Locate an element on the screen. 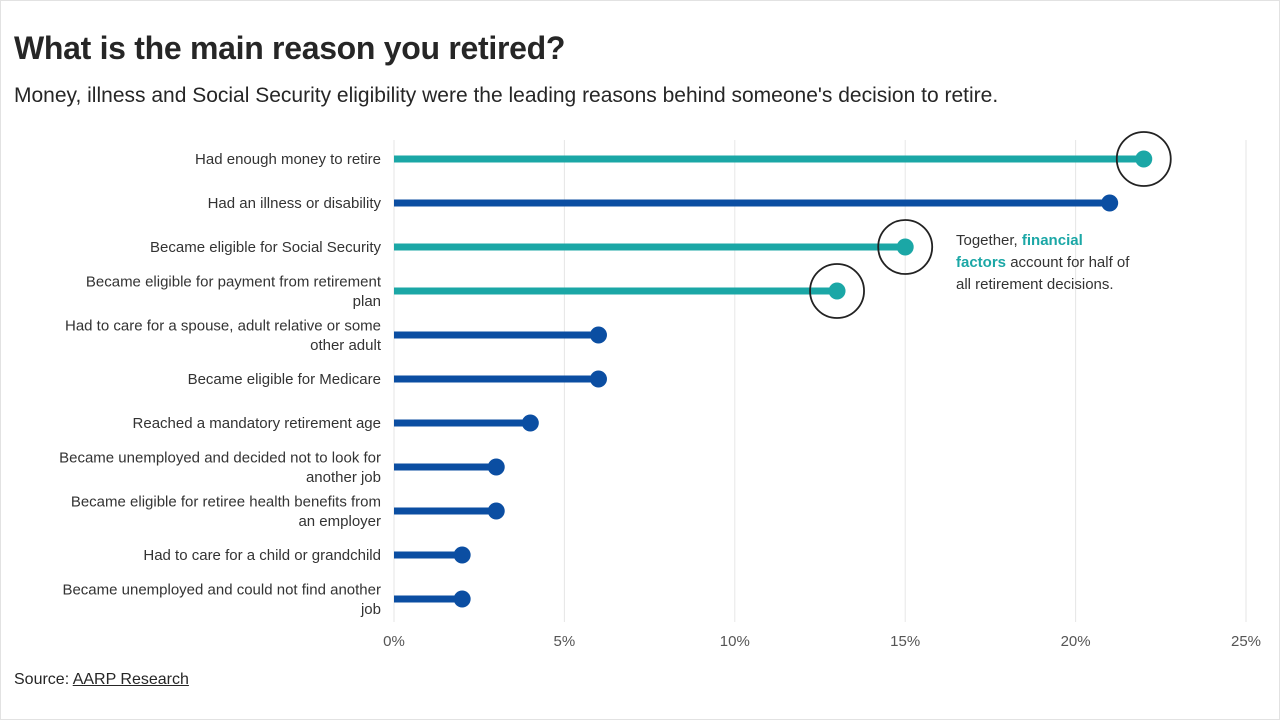 The image size is (1280, 720). category-label: Became eligible for Social Security is located at coordinates (265, 247).